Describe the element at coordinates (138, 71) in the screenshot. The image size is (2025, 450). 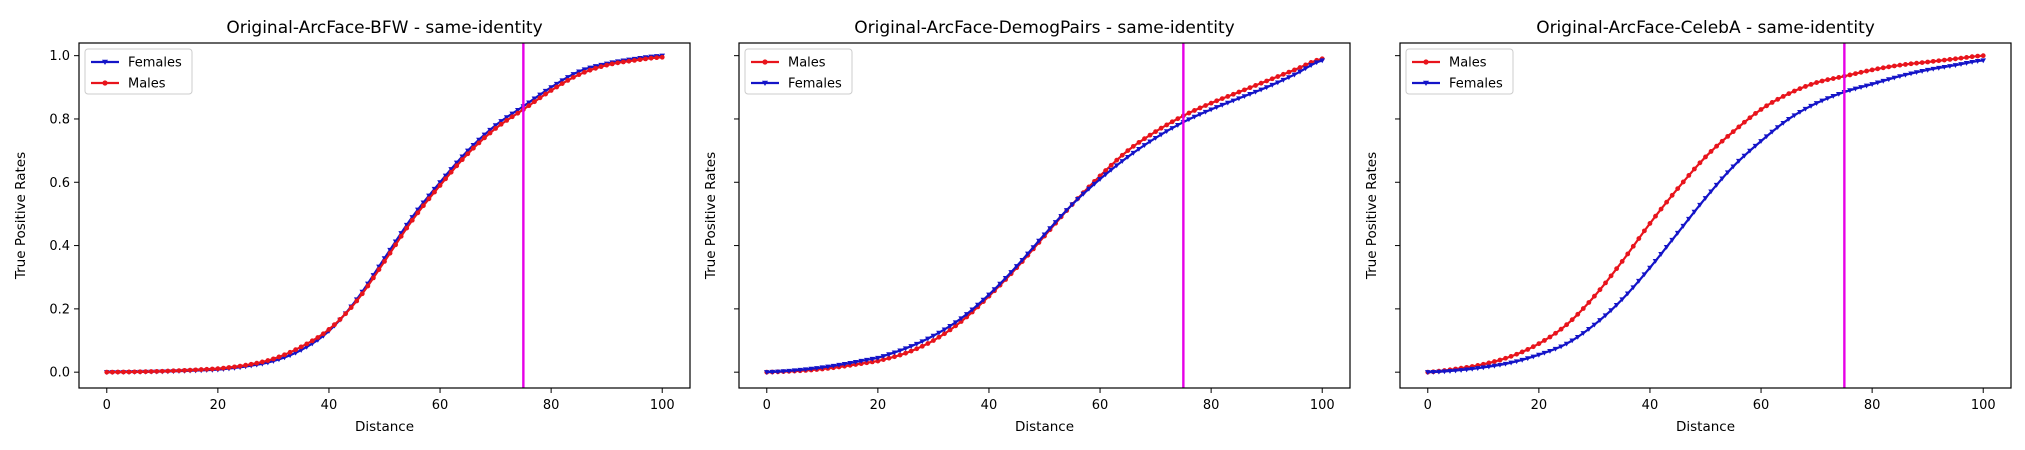
I see `legend: Females Males` at that location.